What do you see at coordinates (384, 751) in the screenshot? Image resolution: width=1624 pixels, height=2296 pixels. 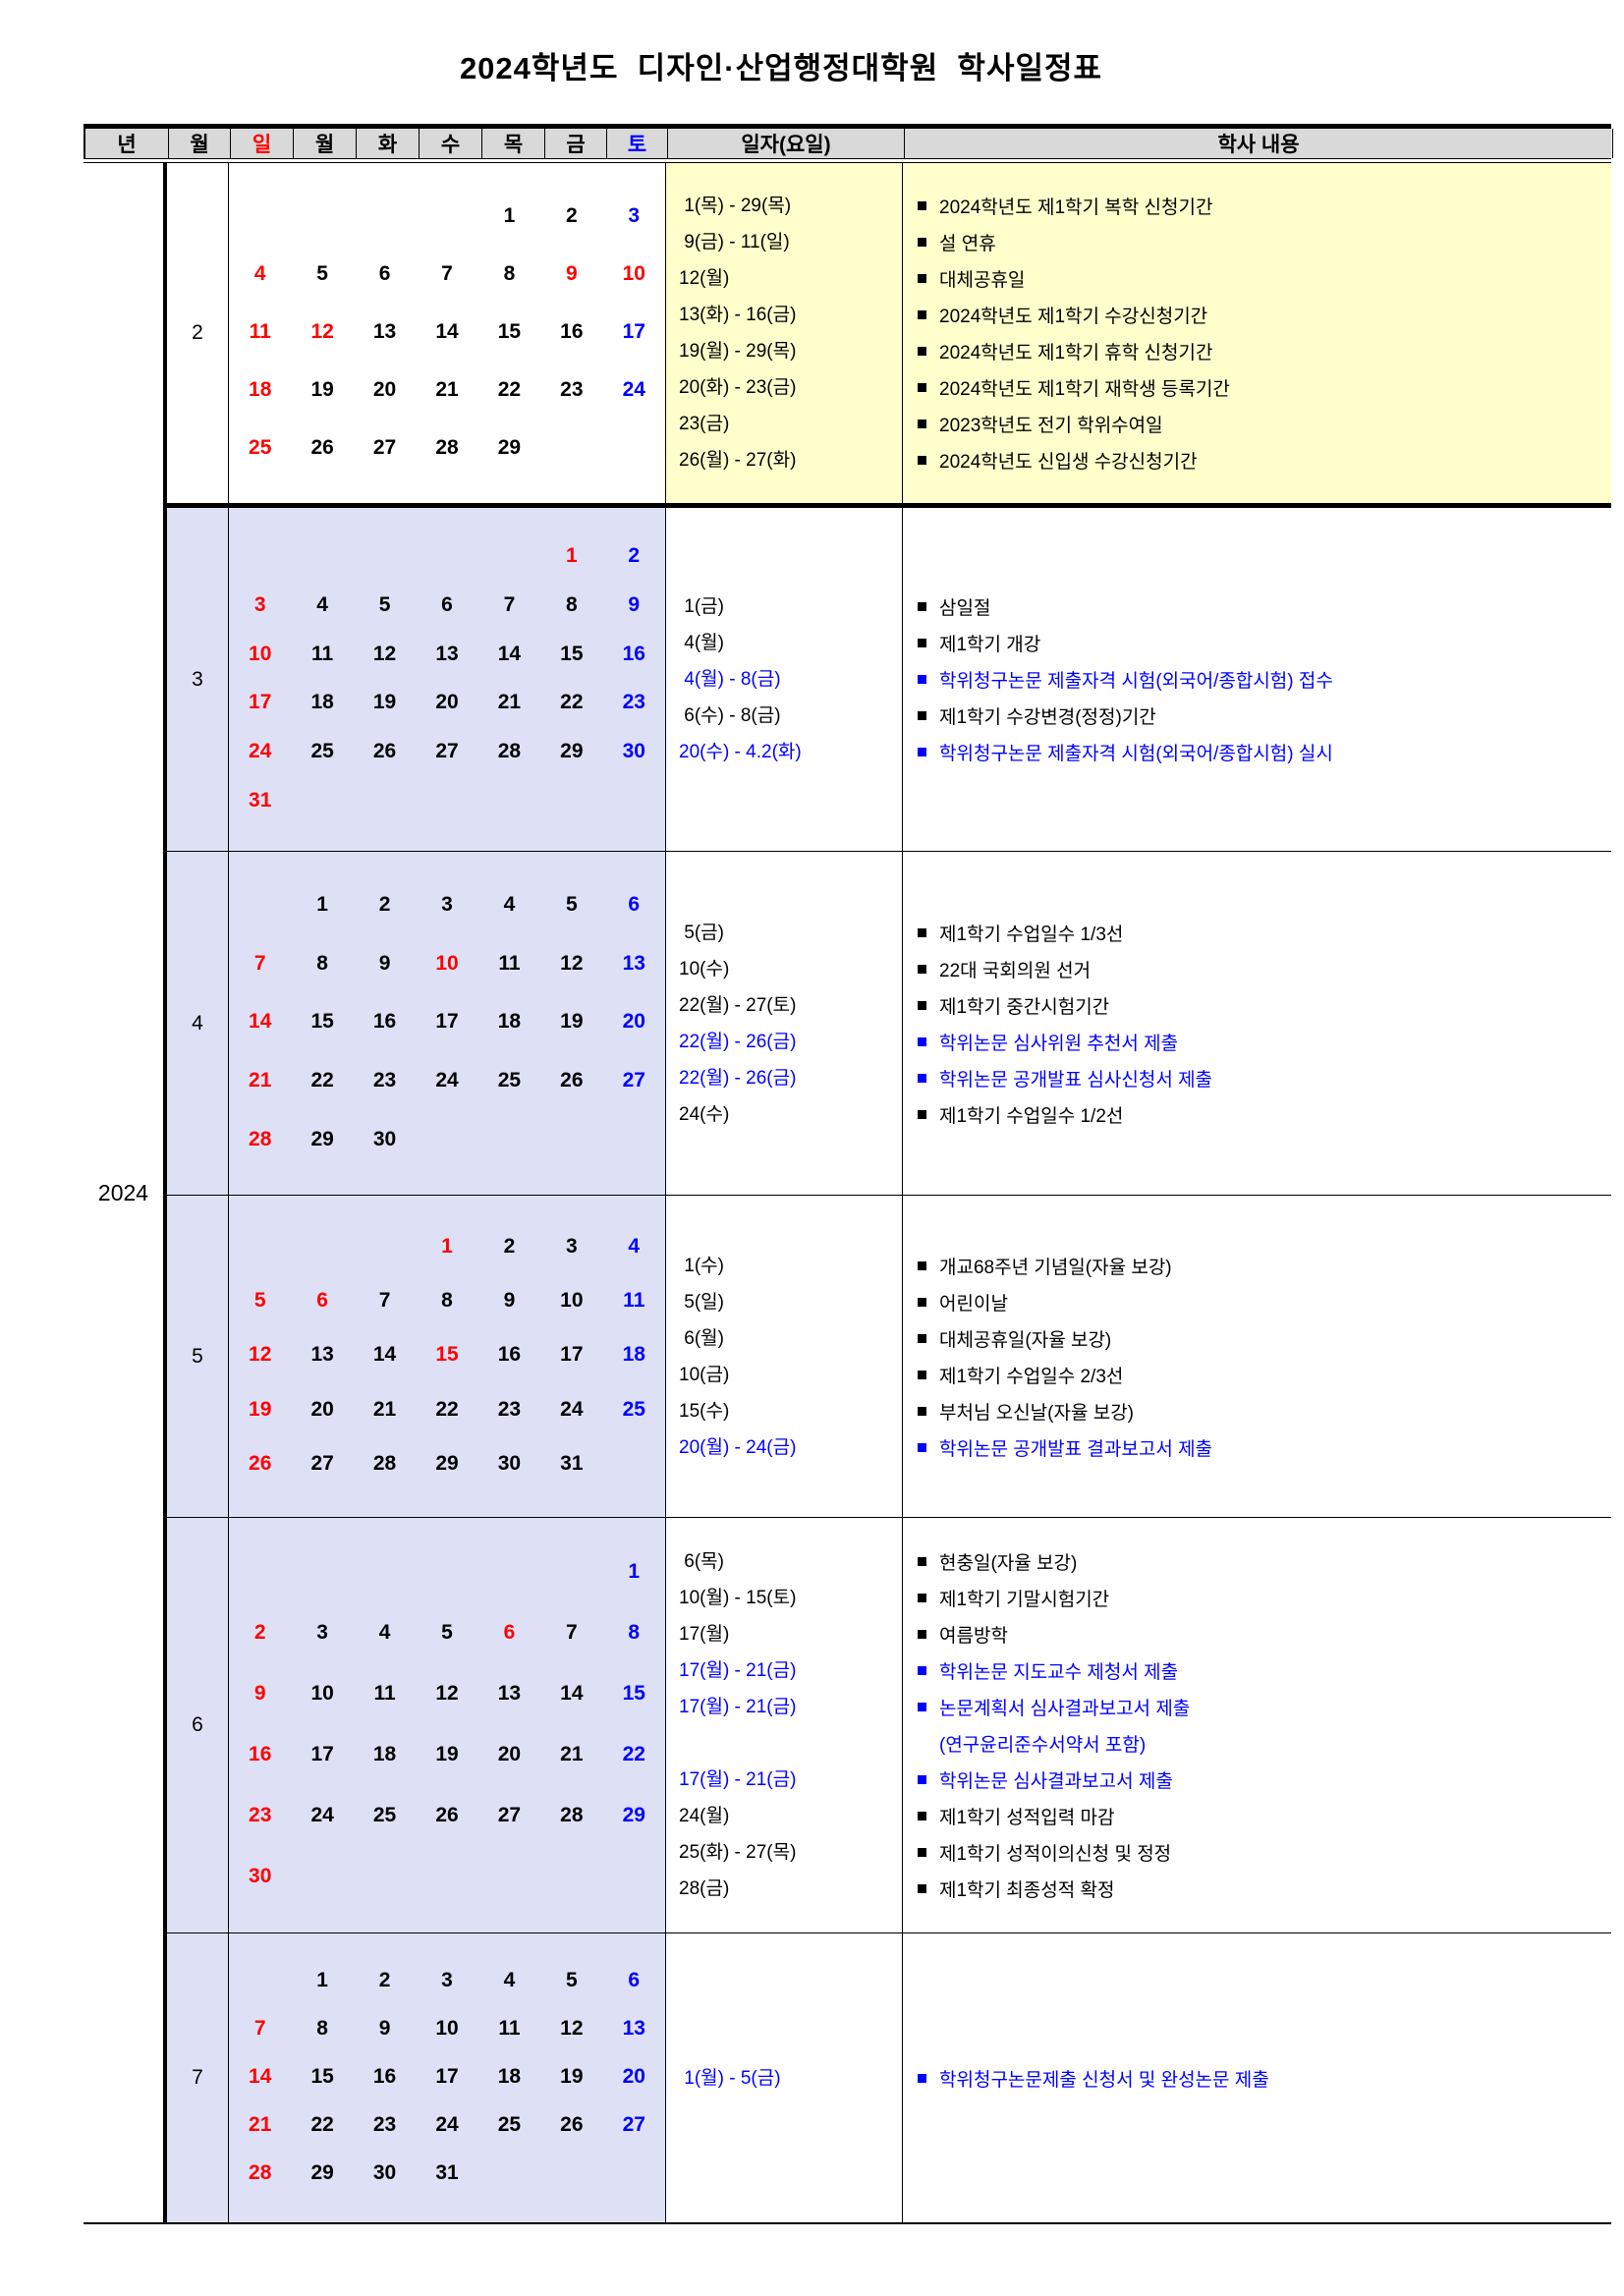 I see `day-cell: 26` at bounding box center [384, 751].